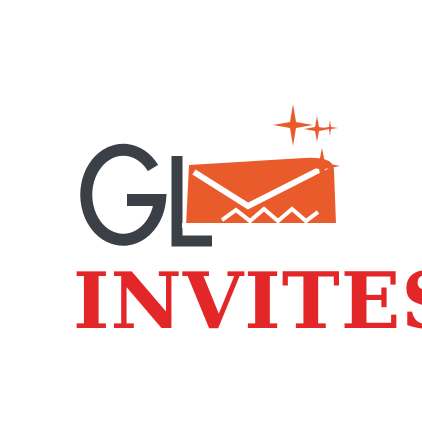  What do you see at coordinates (123, 194) in the screenshot?
I see `letter-g-shape` at bounding box center [123, 194].